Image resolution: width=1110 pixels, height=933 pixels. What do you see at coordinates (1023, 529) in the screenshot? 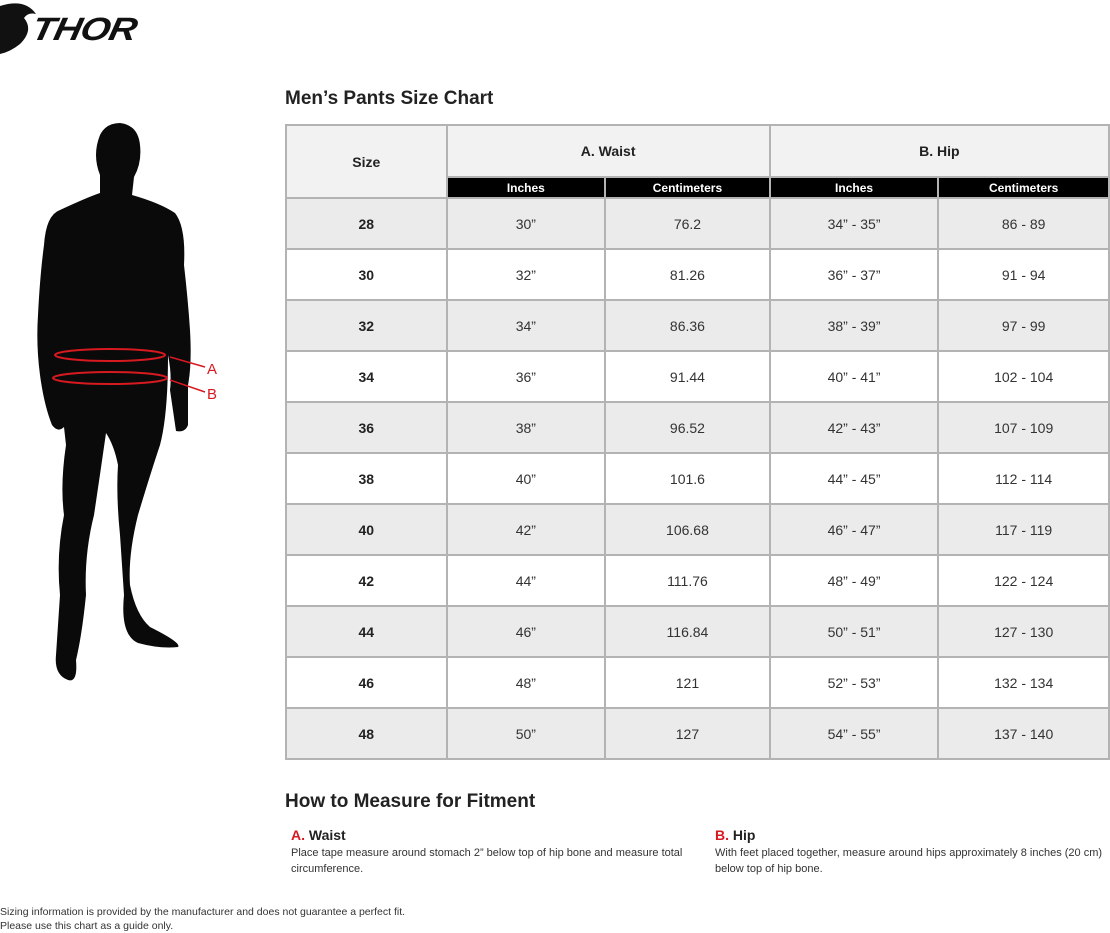
I see `hip-cm-cell: 117 - 119` at bounding box center [1023, 529].